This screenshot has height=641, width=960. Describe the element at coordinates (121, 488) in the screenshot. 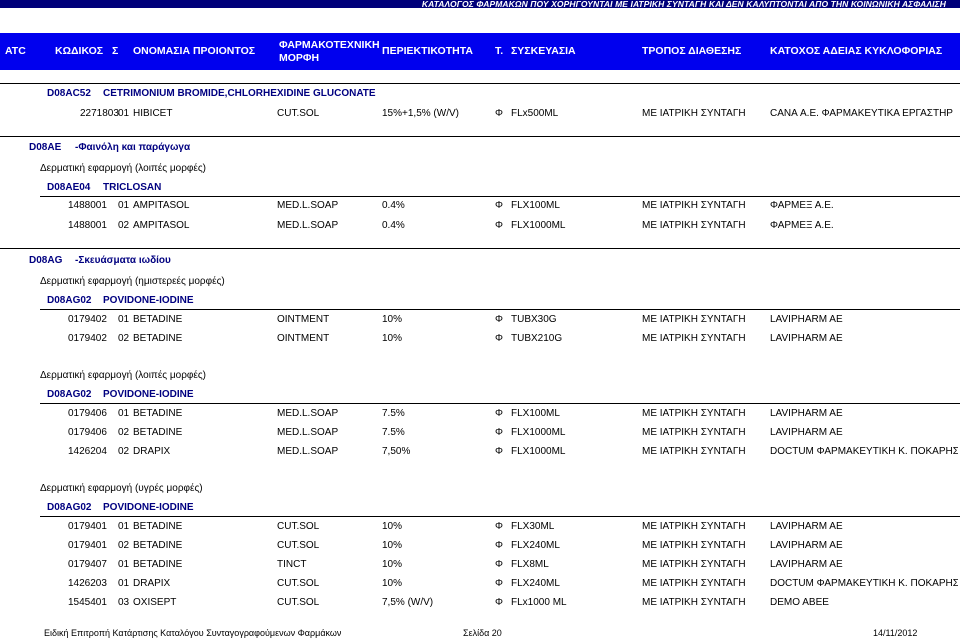

I see `route-subtitle: Δερματική εφαρμογή (υγρές μορφές)` at that location.